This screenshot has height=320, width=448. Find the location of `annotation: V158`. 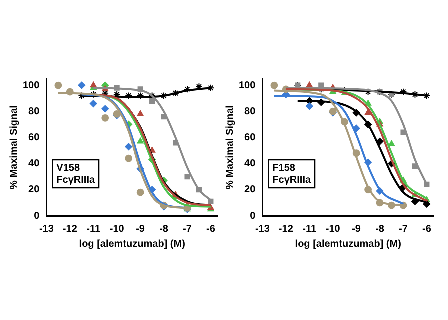

annotation: V158 is located at coordinates (68, 168).